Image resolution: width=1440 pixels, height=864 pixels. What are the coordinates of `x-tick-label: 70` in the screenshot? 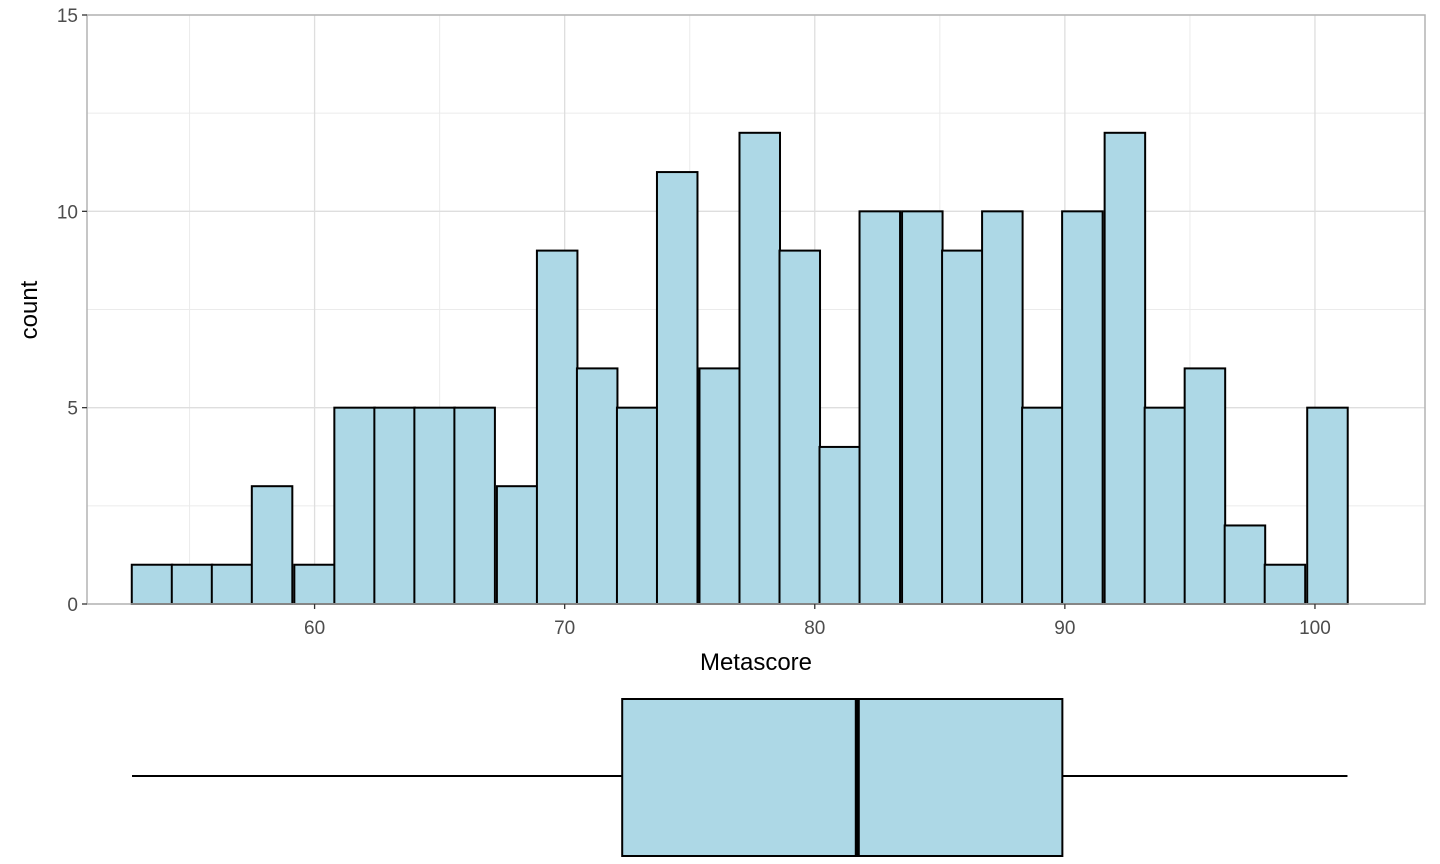 It's located at (564, 628).